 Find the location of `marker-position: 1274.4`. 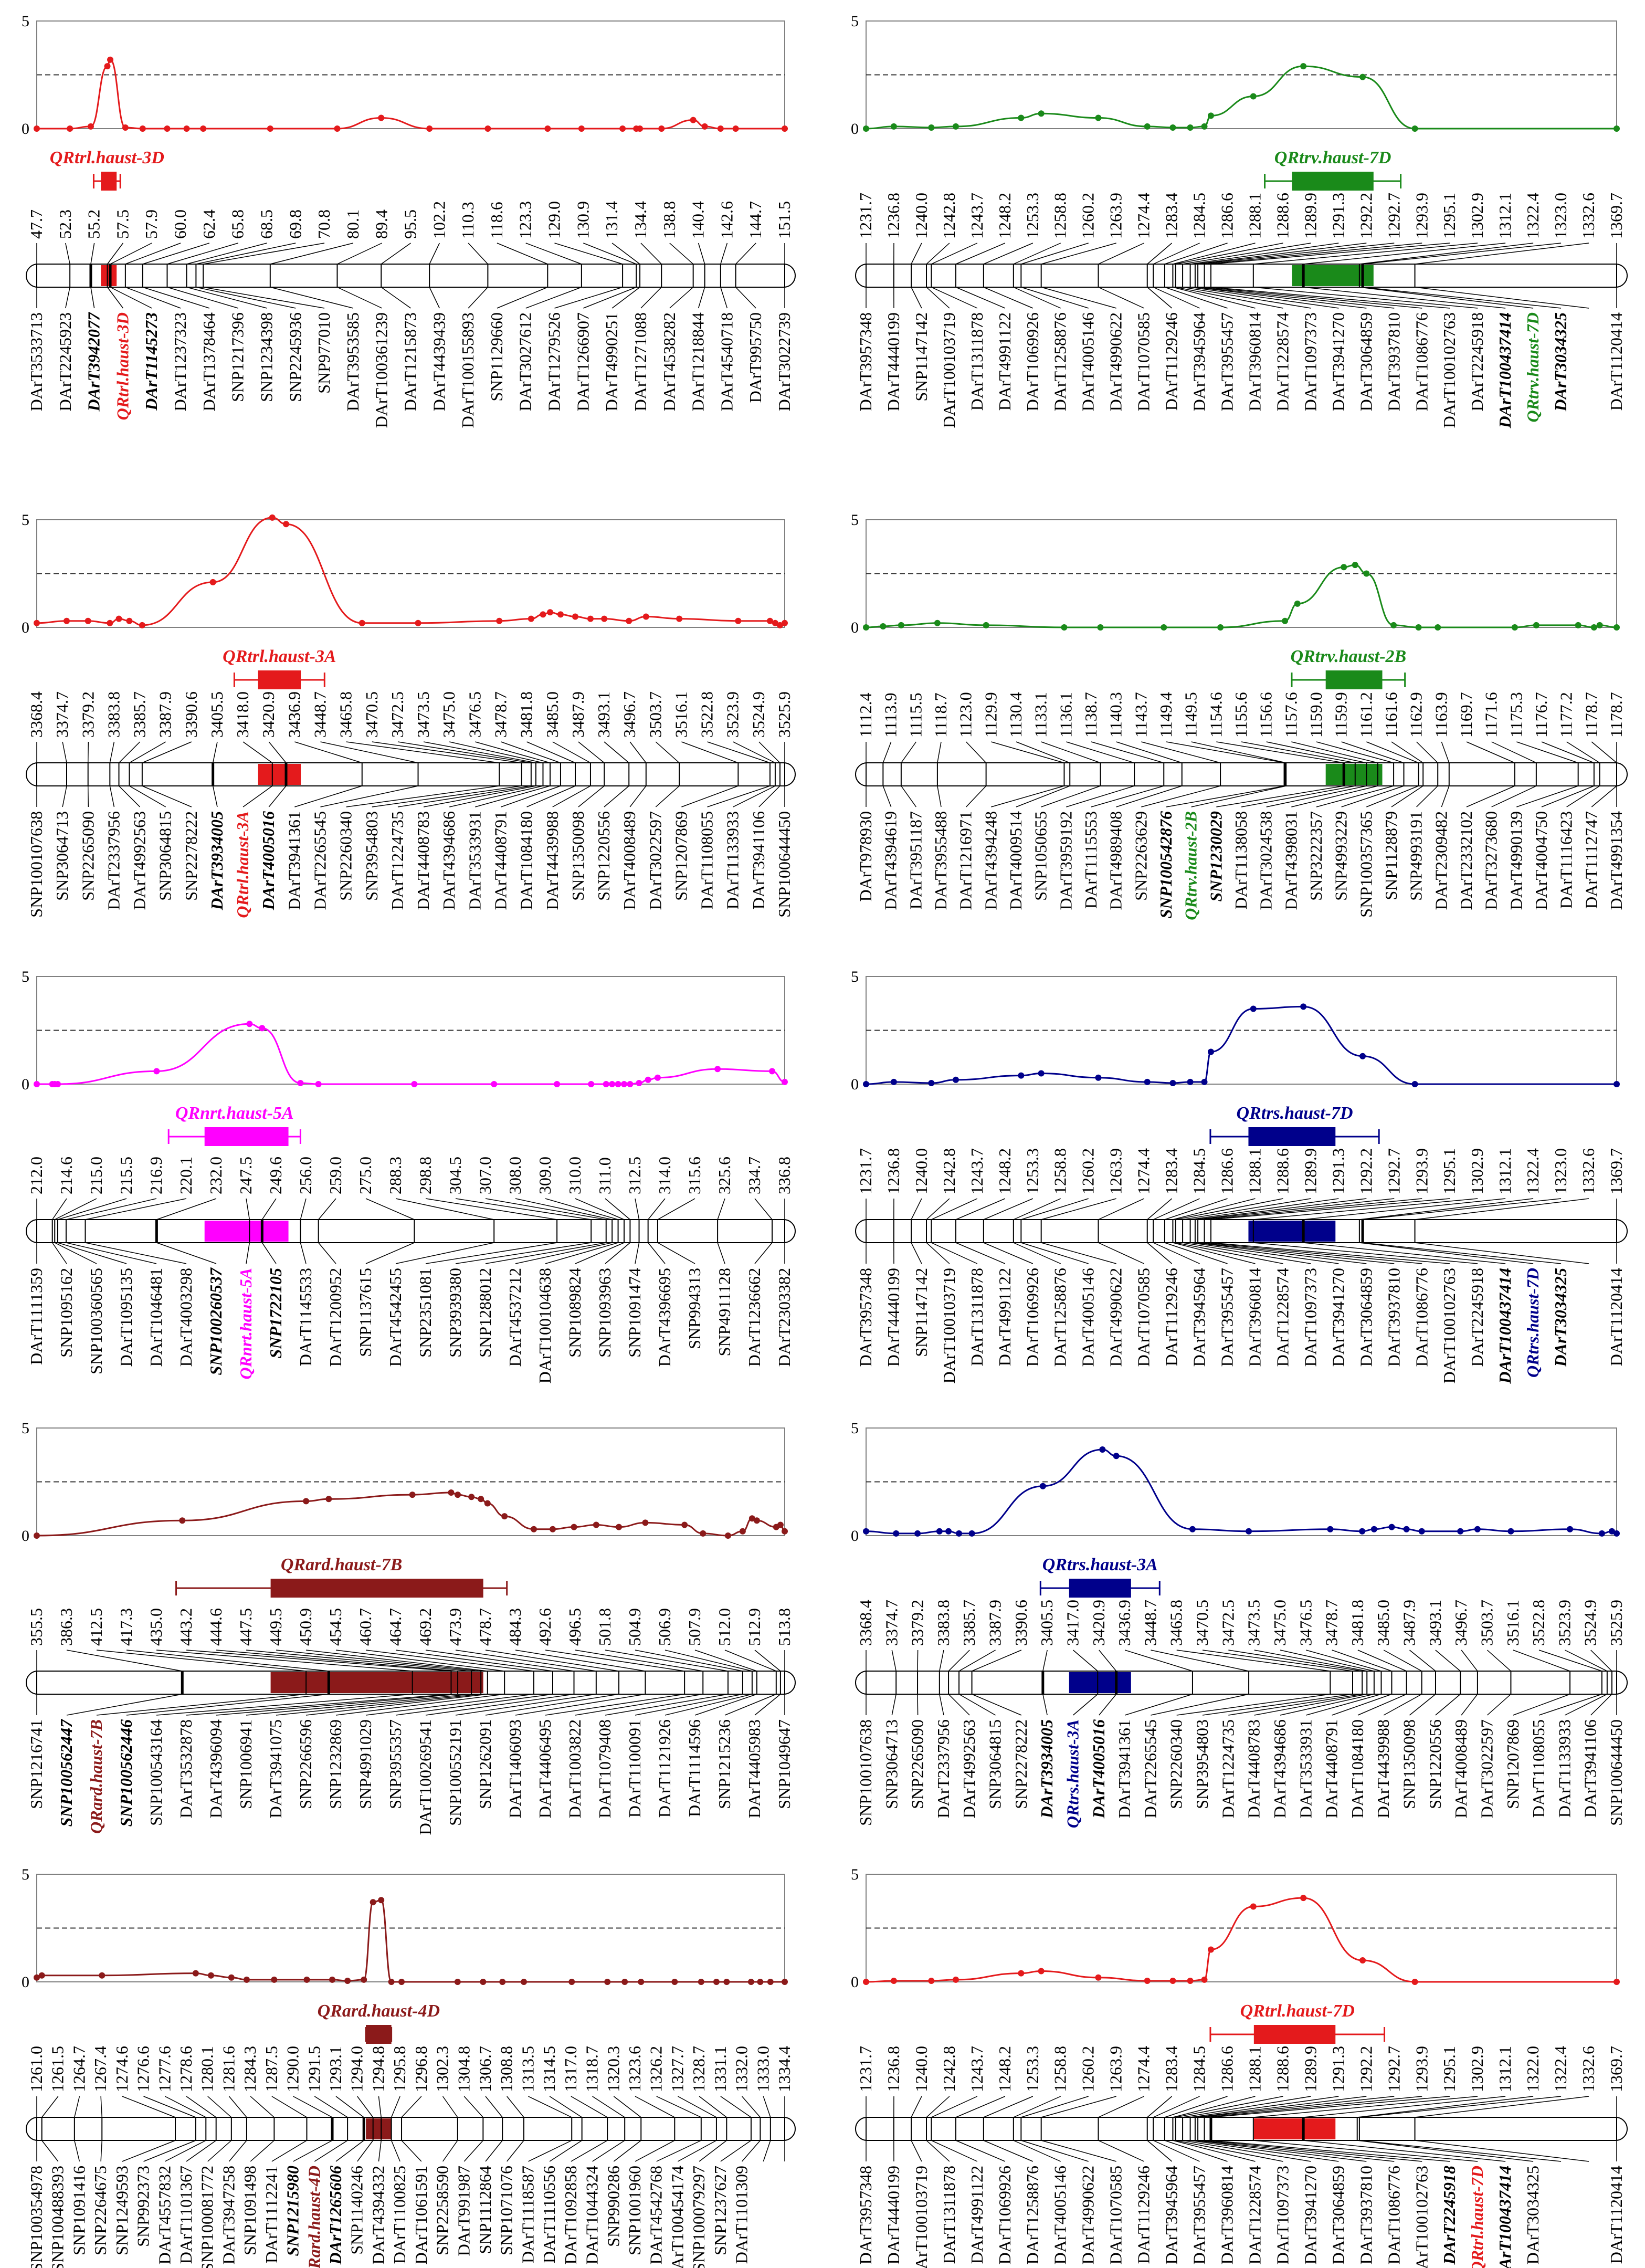

marker-position: 1274.4 is located at coordinates (1143, 1171).